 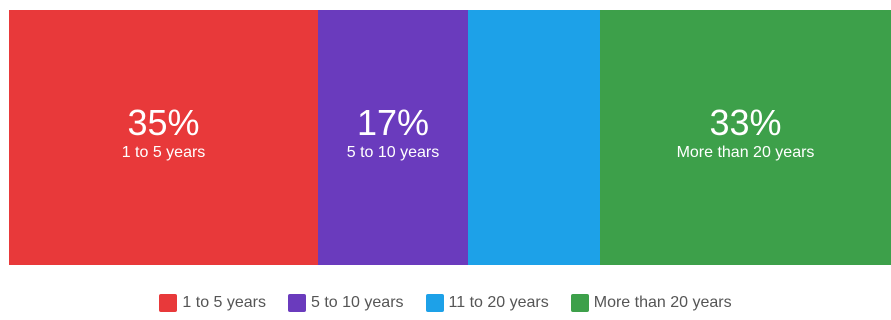 What do you see at coordinates (534, 137) in the screenshot?
I see `bar-segment` at bounding box center [534, 137].